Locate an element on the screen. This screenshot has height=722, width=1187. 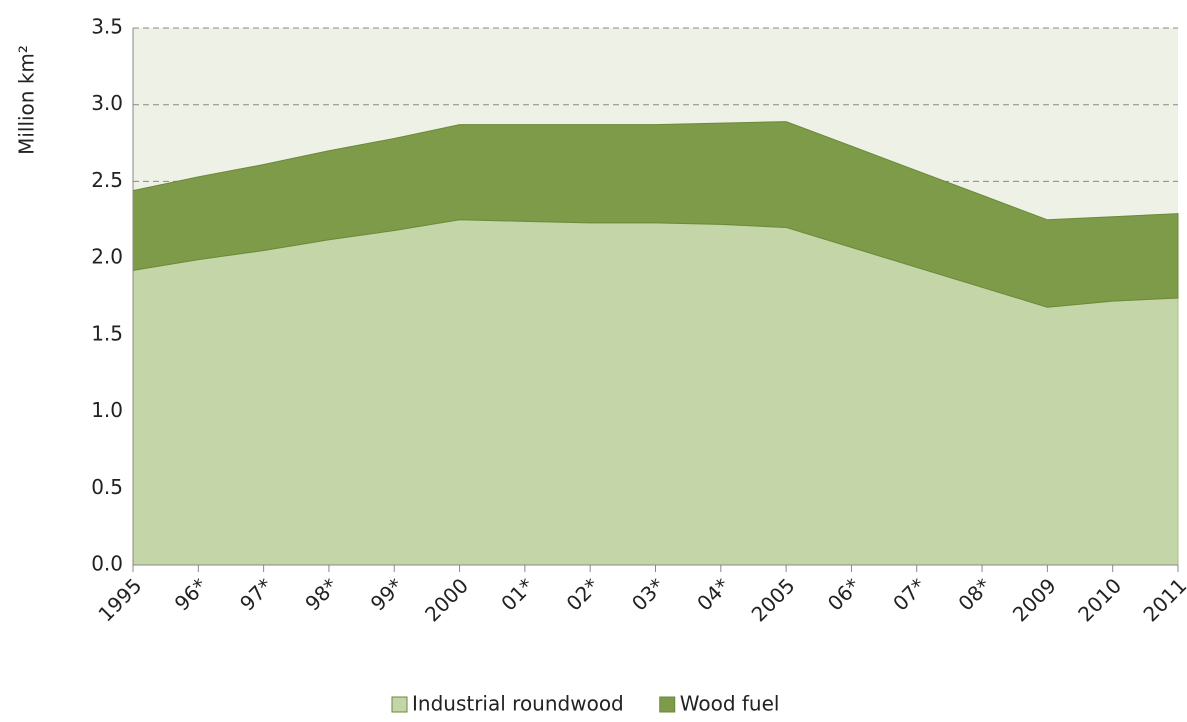
x-tick-label: 2010 is located at coordinates (1099, 599).